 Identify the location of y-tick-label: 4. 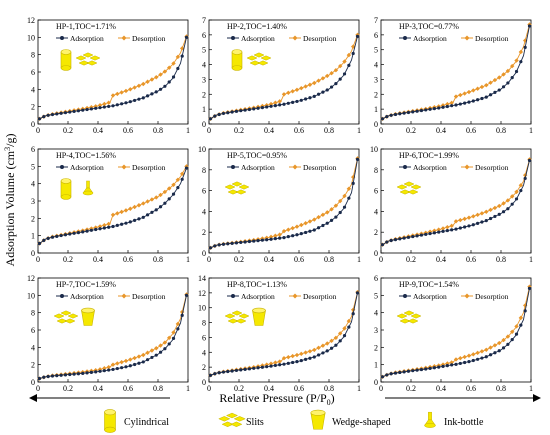
(33, 89).